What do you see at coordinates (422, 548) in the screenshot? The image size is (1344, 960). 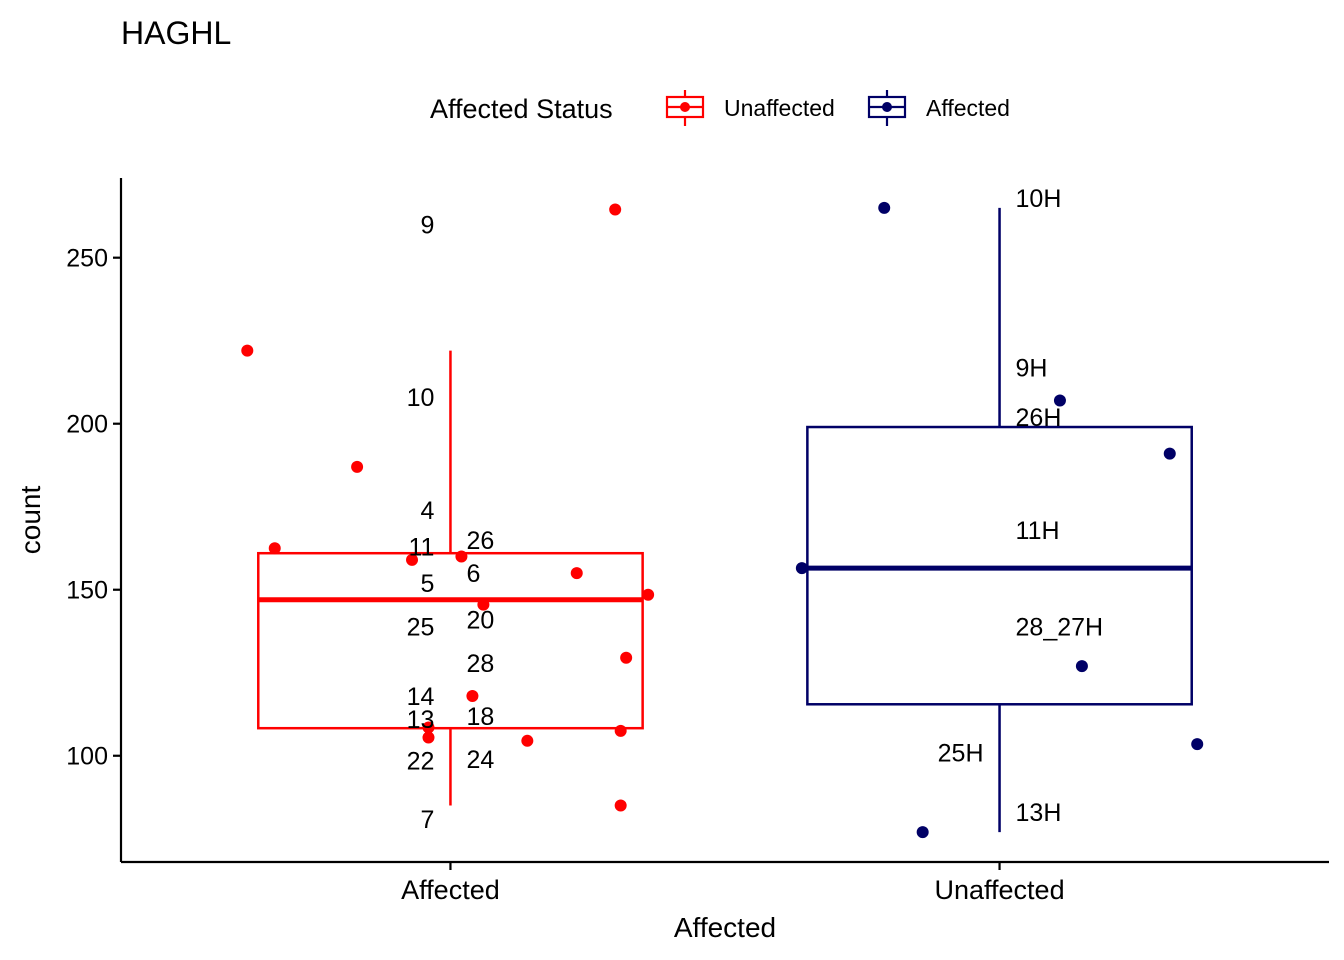 I see `point-label: 11` at bounding box center [422, 548].